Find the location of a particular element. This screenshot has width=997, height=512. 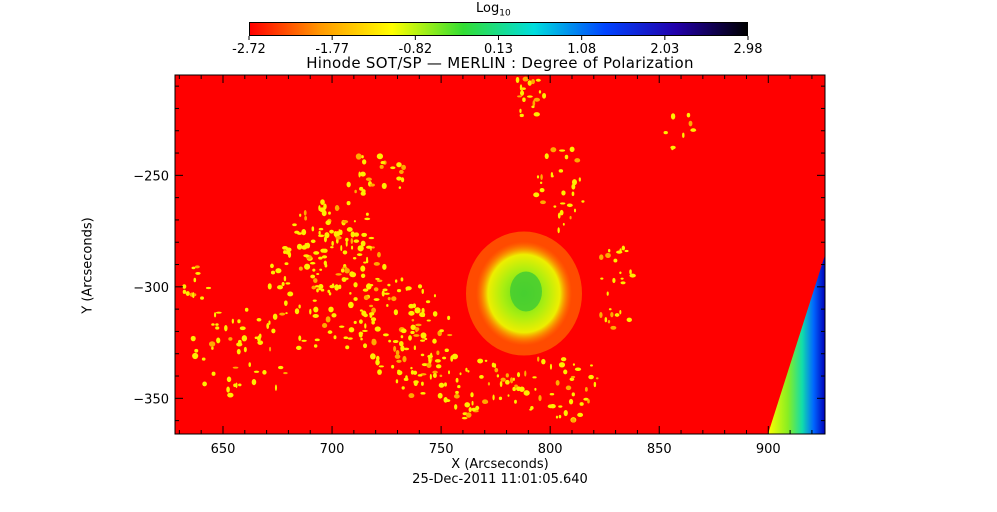

y-tick-label: −250 is located at coordinates (151, 176).